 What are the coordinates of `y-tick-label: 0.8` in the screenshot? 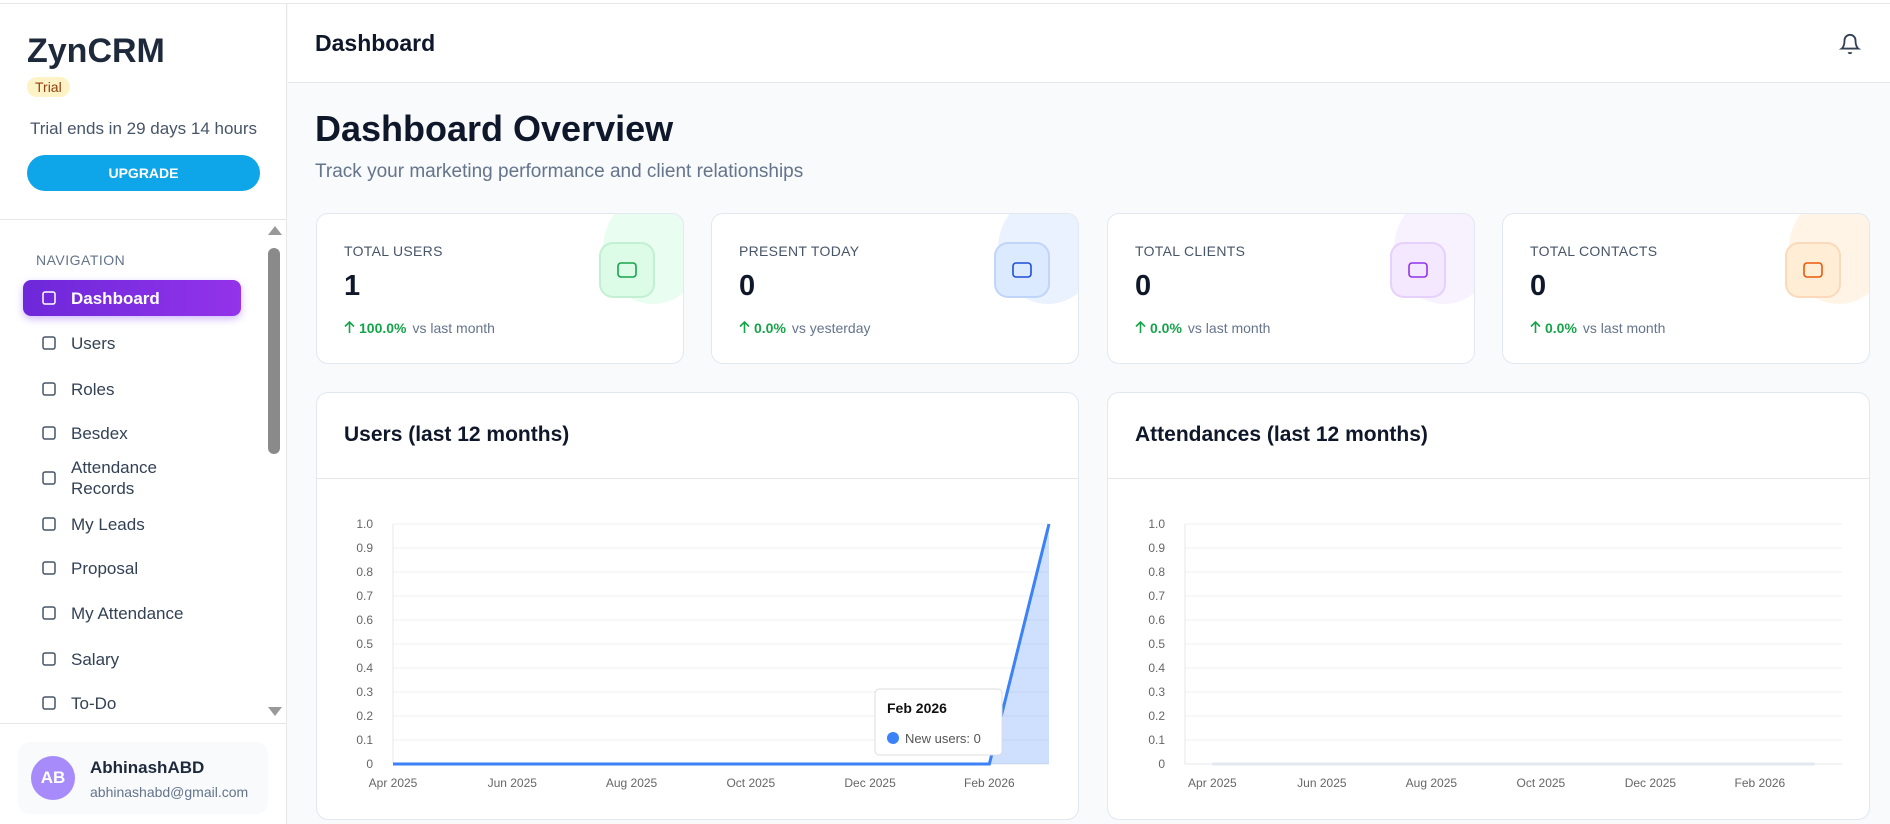 It's located at (364, 572).